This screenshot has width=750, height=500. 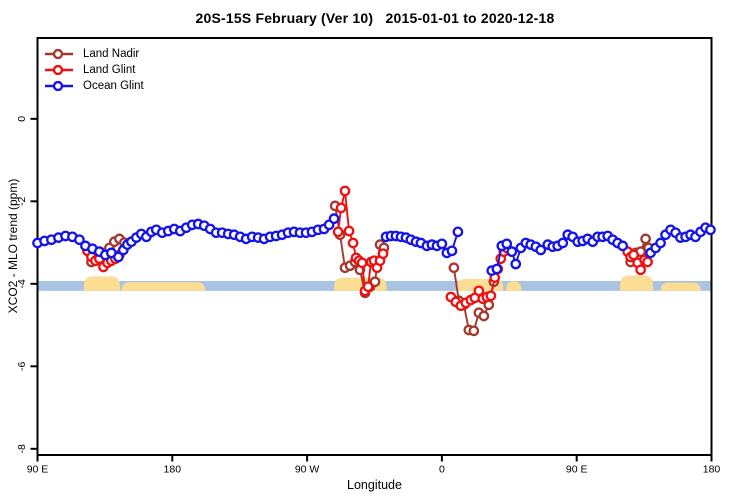 What do you see at coordinates (307, 470) in the screenshot?
I see `x-tick-label: 90 W` at bounding box center [307, 470].